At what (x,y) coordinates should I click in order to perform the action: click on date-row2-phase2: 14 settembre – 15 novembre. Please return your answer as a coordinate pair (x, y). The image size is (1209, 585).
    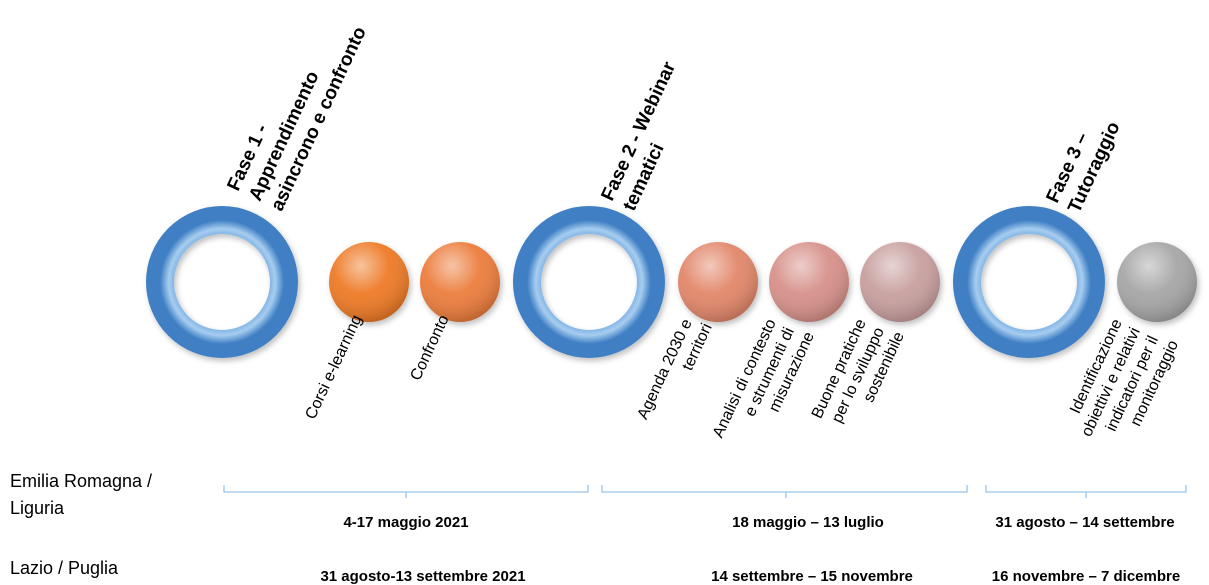
    Looking at the image, I should click on (812, 576).